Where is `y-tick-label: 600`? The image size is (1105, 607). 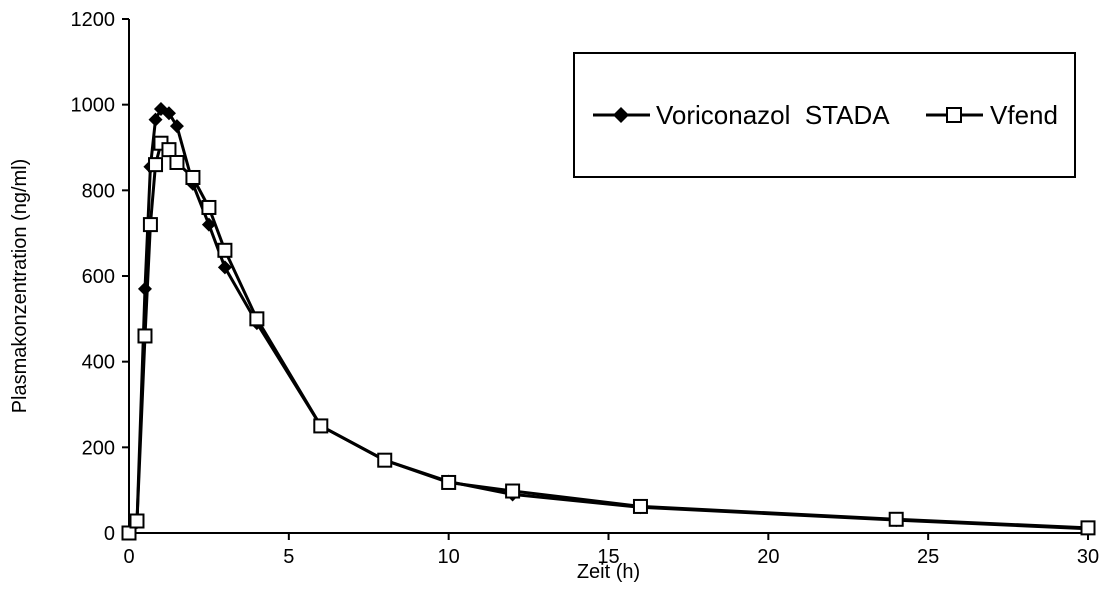 y-tick-label: 600 is located at coordinates (98, 277).